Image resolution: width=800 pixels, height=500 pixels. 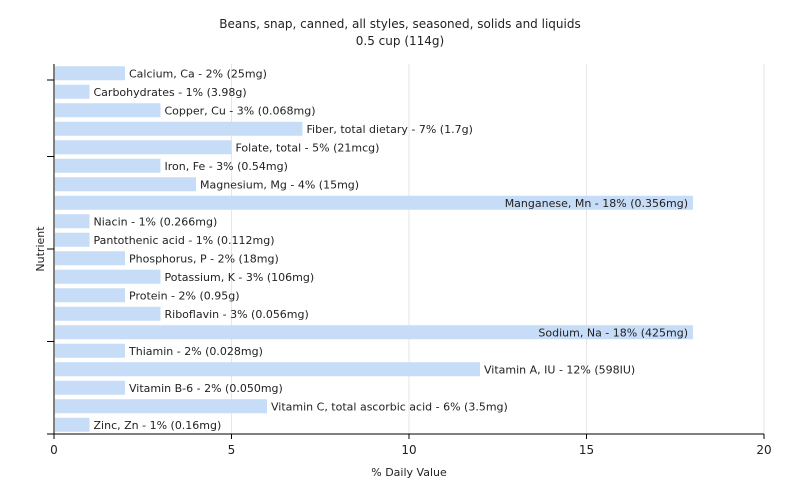 I want to click on bar-data-label: Copper, Cu - 3% (0.068mg), so click(x=240, y=110).